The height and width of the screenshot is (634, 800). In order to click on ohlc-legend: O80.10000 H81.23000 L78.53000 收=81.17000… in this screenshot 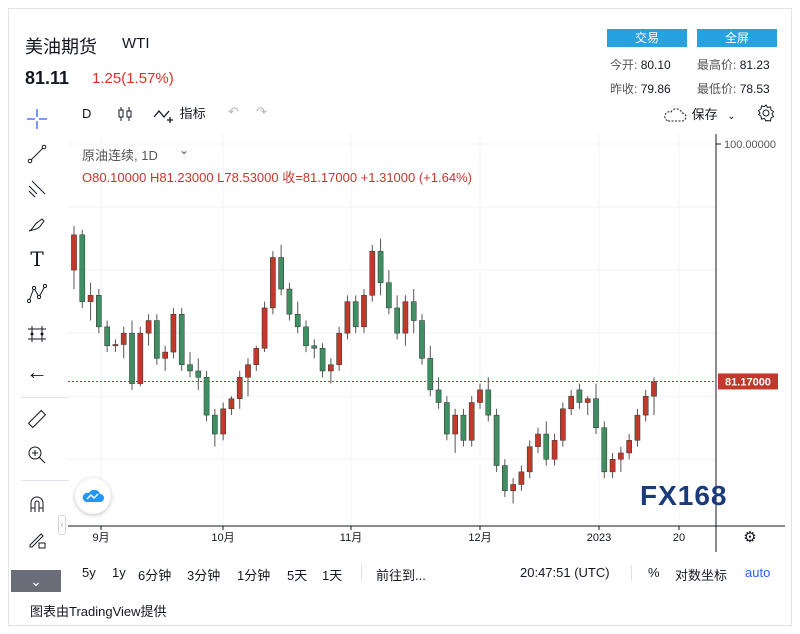, I will do `click(277, 177)`.